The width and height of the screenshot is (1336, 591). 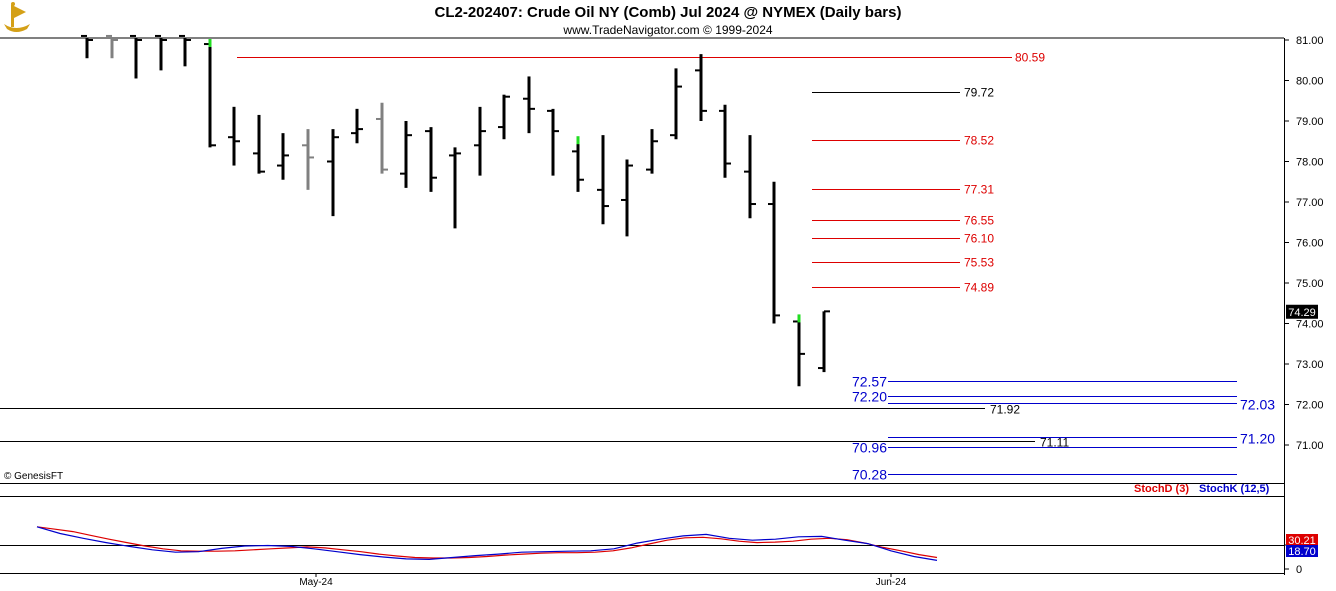 What do you see at coordinates (979, 190) in the screenshot?
I see `price-level-label: 77.31` at bounding box center [979, 190].